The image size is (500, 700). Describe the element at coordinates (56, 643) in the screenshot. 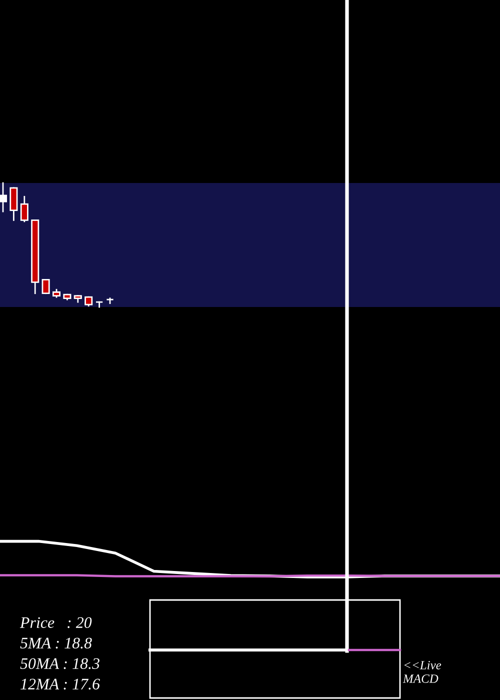

I see `text: 5MA : 18.8` at that location.